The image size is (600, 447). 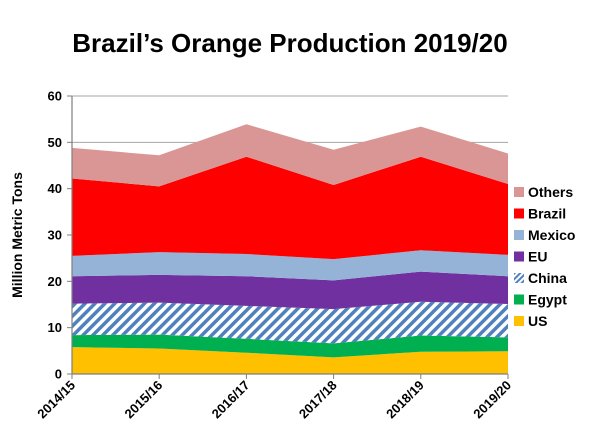 I want to click on x-tick-label: 2015/16, so click(x=143, y=400).